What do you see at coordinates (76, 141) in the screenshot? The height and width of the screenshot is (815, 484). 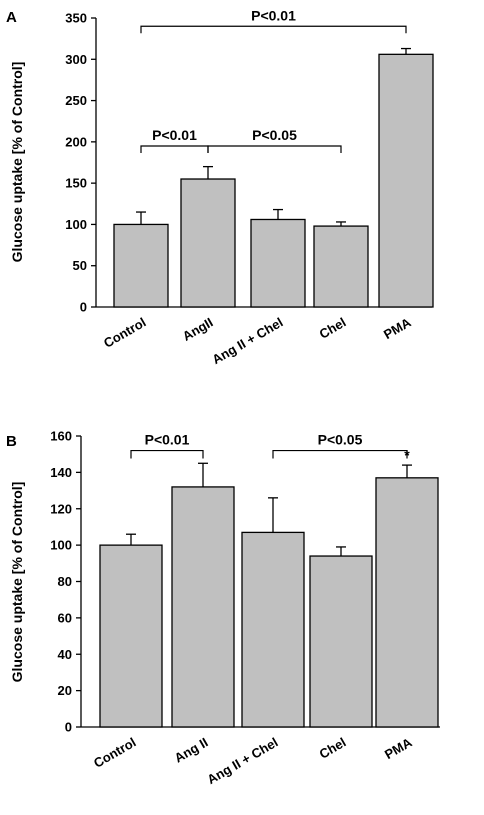 I see `y-tick-label: 200` at bounding box center [76, 141].